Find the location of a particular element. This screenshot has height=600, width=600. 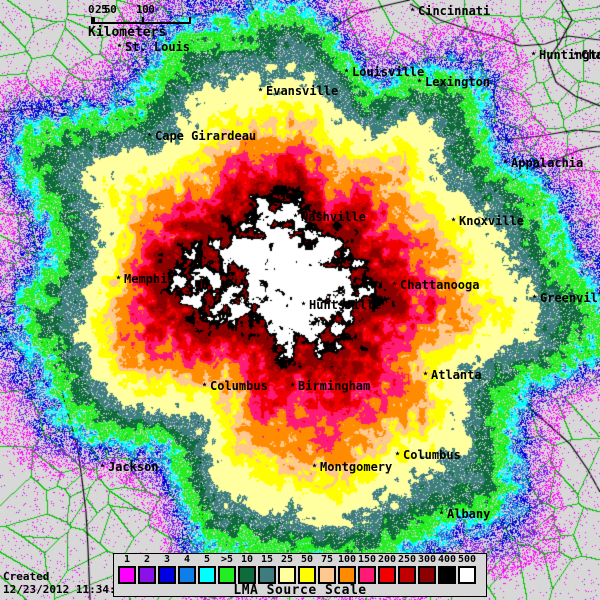

legend-label-100: 100 is located at coordinates (347, 559).